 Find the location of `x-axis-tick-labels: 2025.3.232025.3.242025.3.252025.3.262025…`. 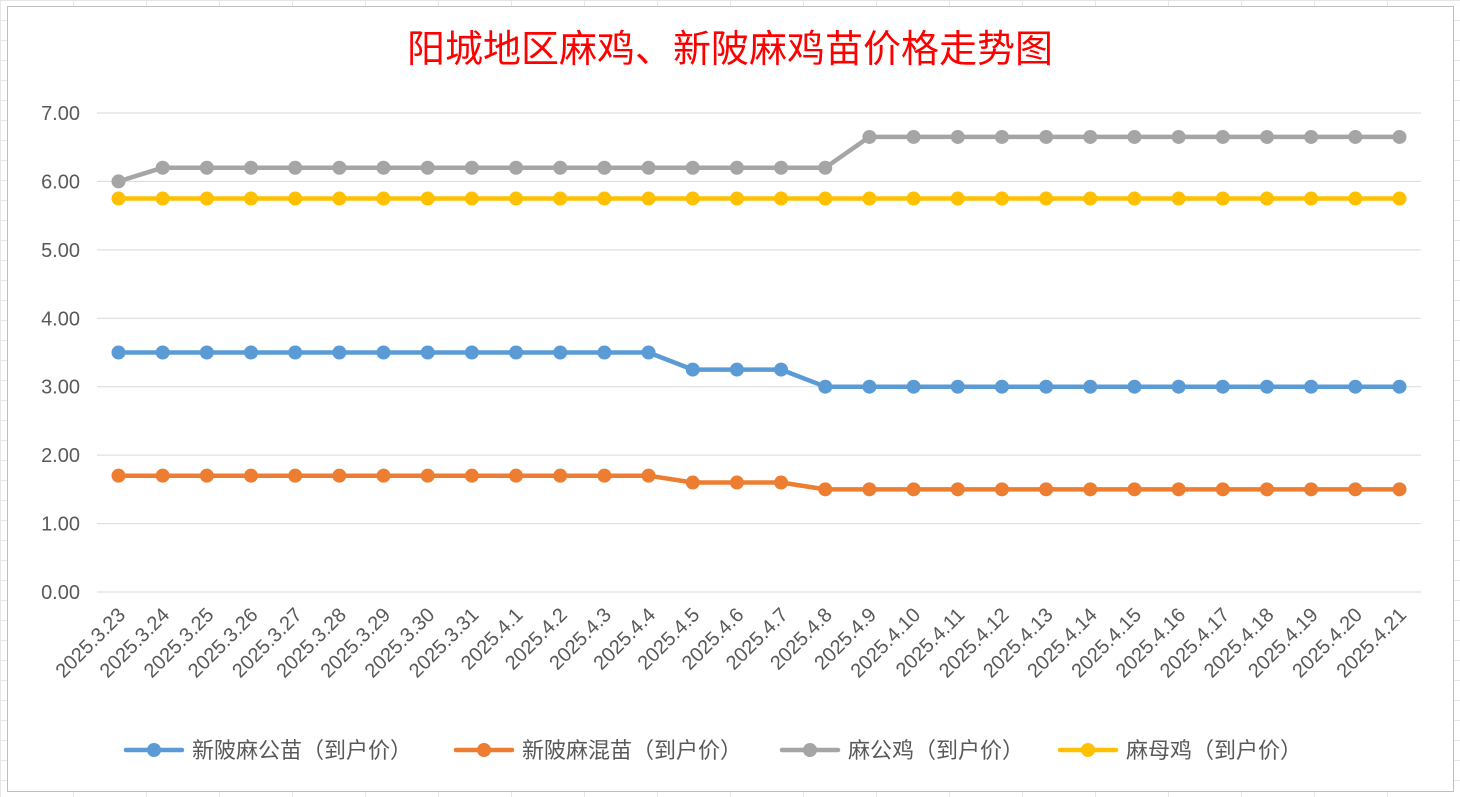

x-axis-tick-labels: 2025.3.232025.3.242025.3.252025.3.262025… is located at coordinates (731, 643).